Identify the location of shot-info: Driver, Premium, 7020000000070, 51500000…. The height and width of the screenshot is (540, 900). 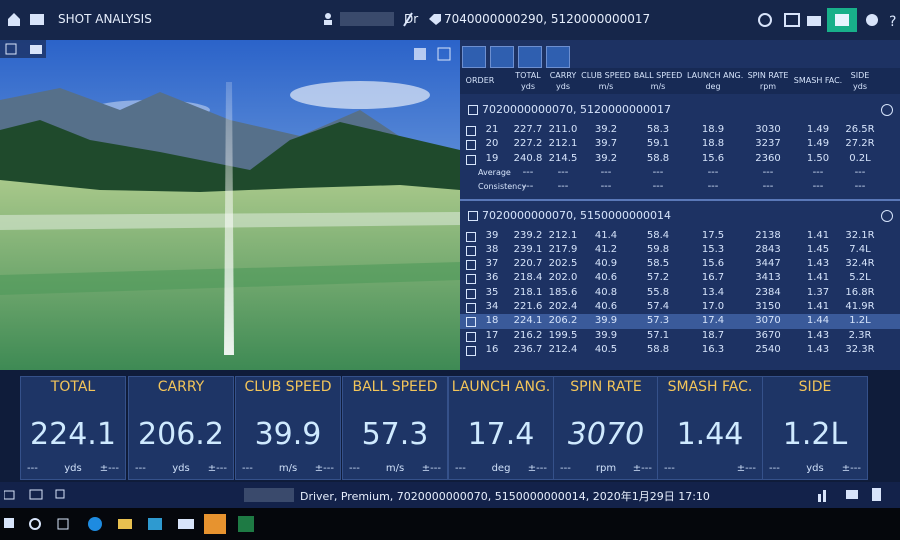
(505, 496).